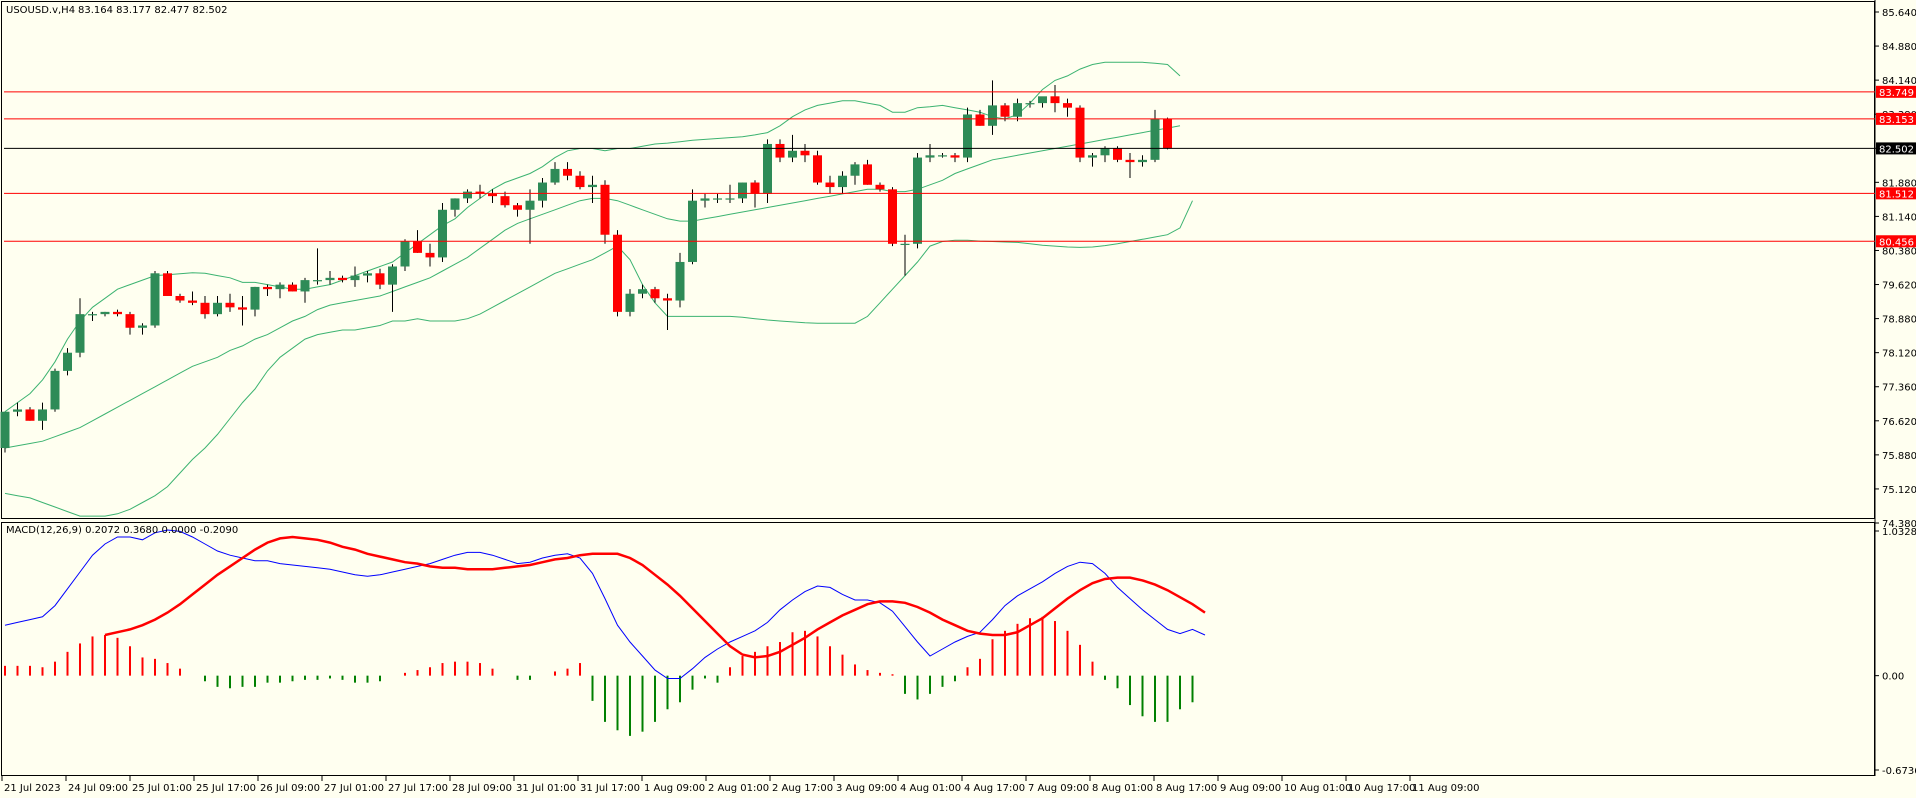 The height and width of the screenshot is (798, 1916). I want to click on price-tick-label: 85.640, so click(1899, 13).